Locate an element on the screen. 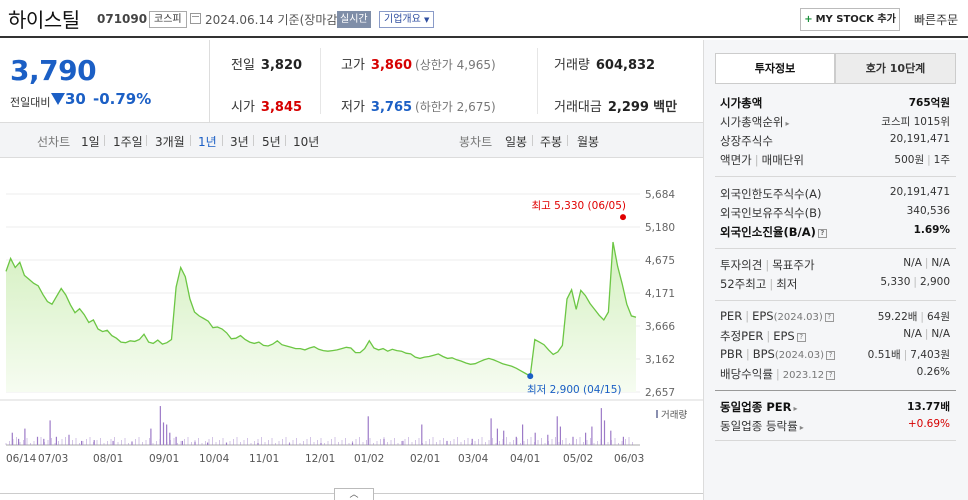 Image resolution: width=968 pixels, height=500 pixels. x-tick-label: 06/03 is located at coordinates (629, 459).